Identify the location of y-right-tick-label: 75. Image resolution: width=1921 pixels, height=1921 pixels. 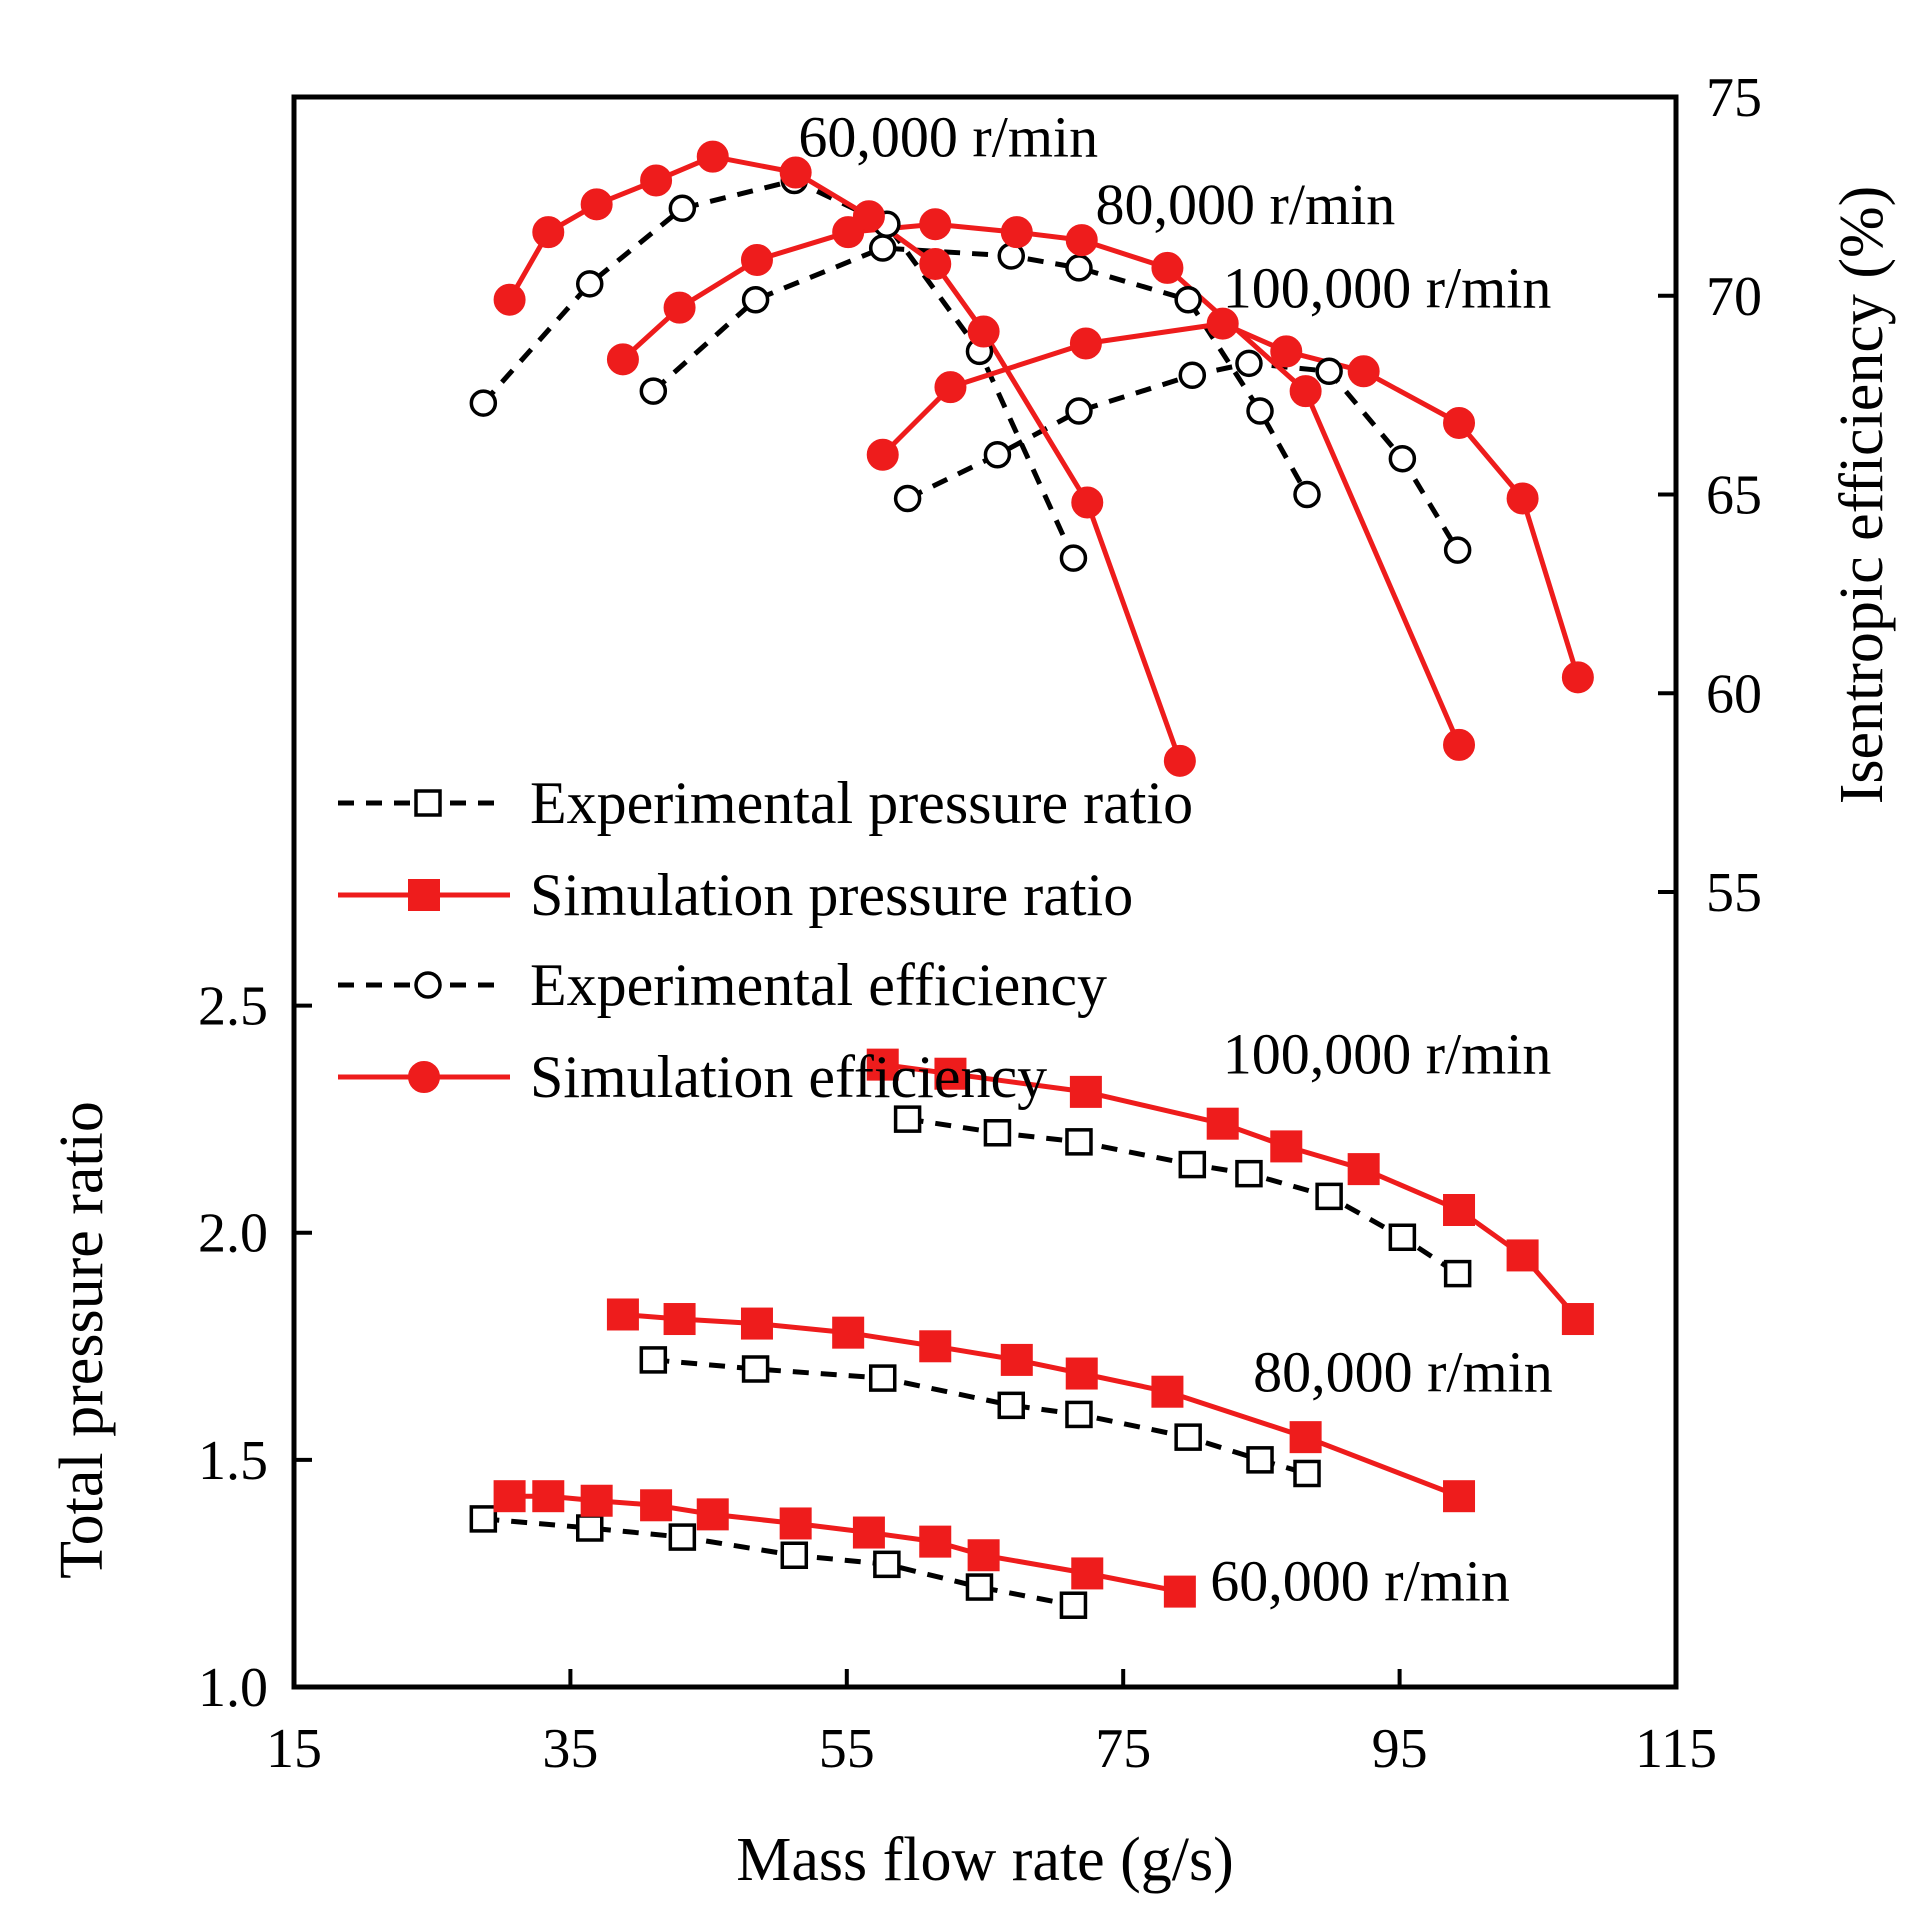
(1734, 98).